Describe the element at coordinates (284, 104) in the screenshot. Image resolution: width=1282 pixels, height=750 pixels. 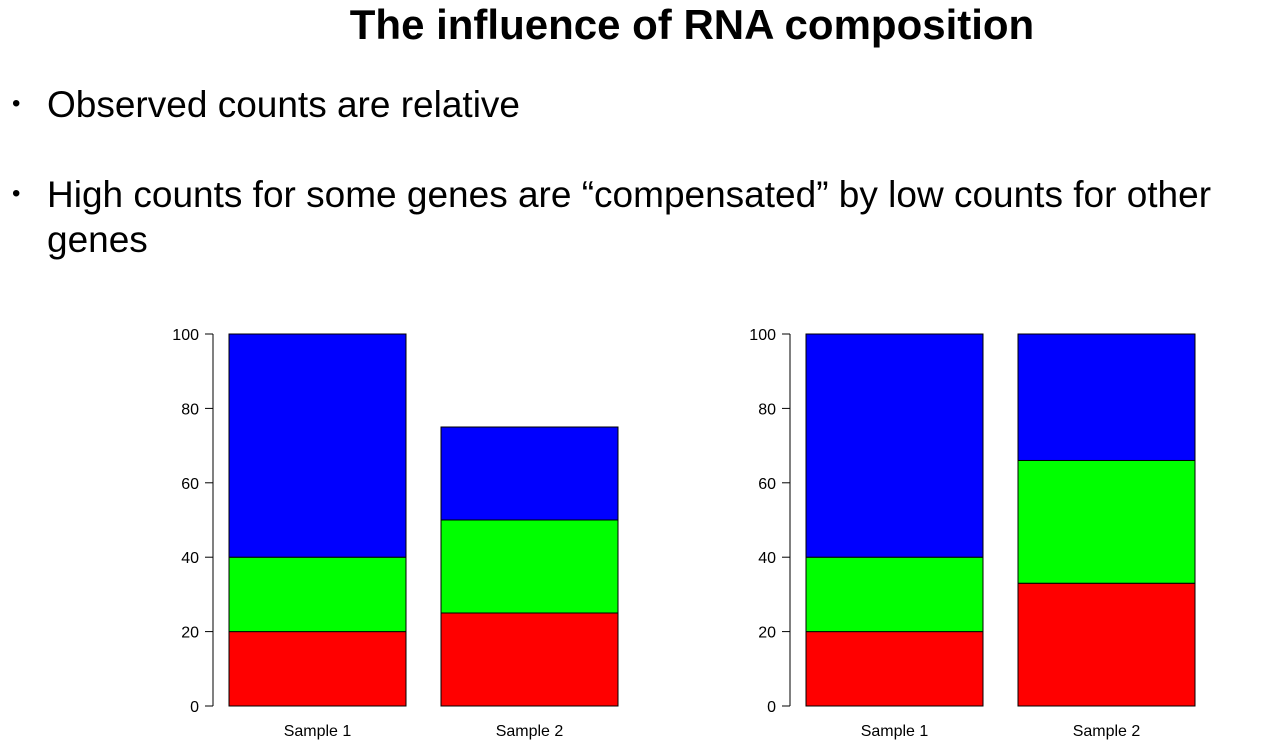
I see `bullet-text: Observed counts are relative` at that location.